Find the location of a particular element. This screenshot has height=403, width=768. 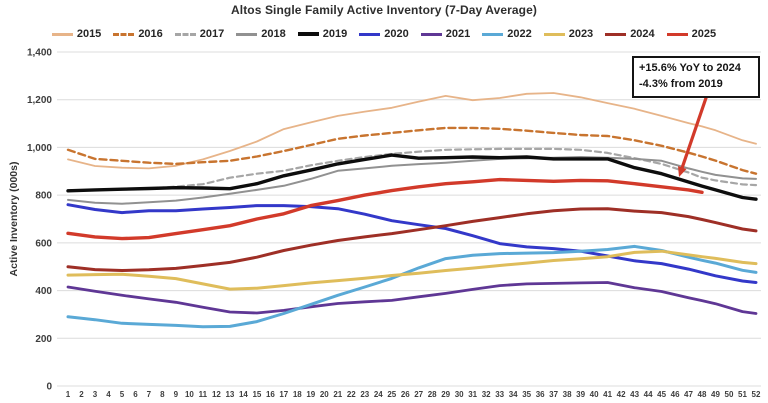

series-line-2019 is located at coordinates (412, 177).